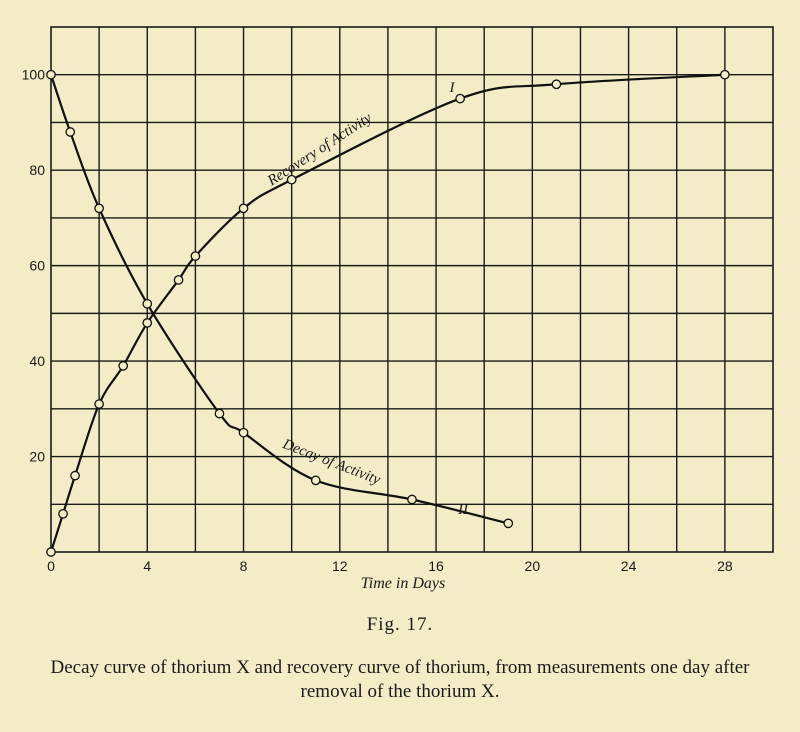 Image resolution: width=800 pixels, height=732 pixels. Describe the element at coordinates (51, 566) in the screenshot. I see `x-tick-label: 0` at that location.